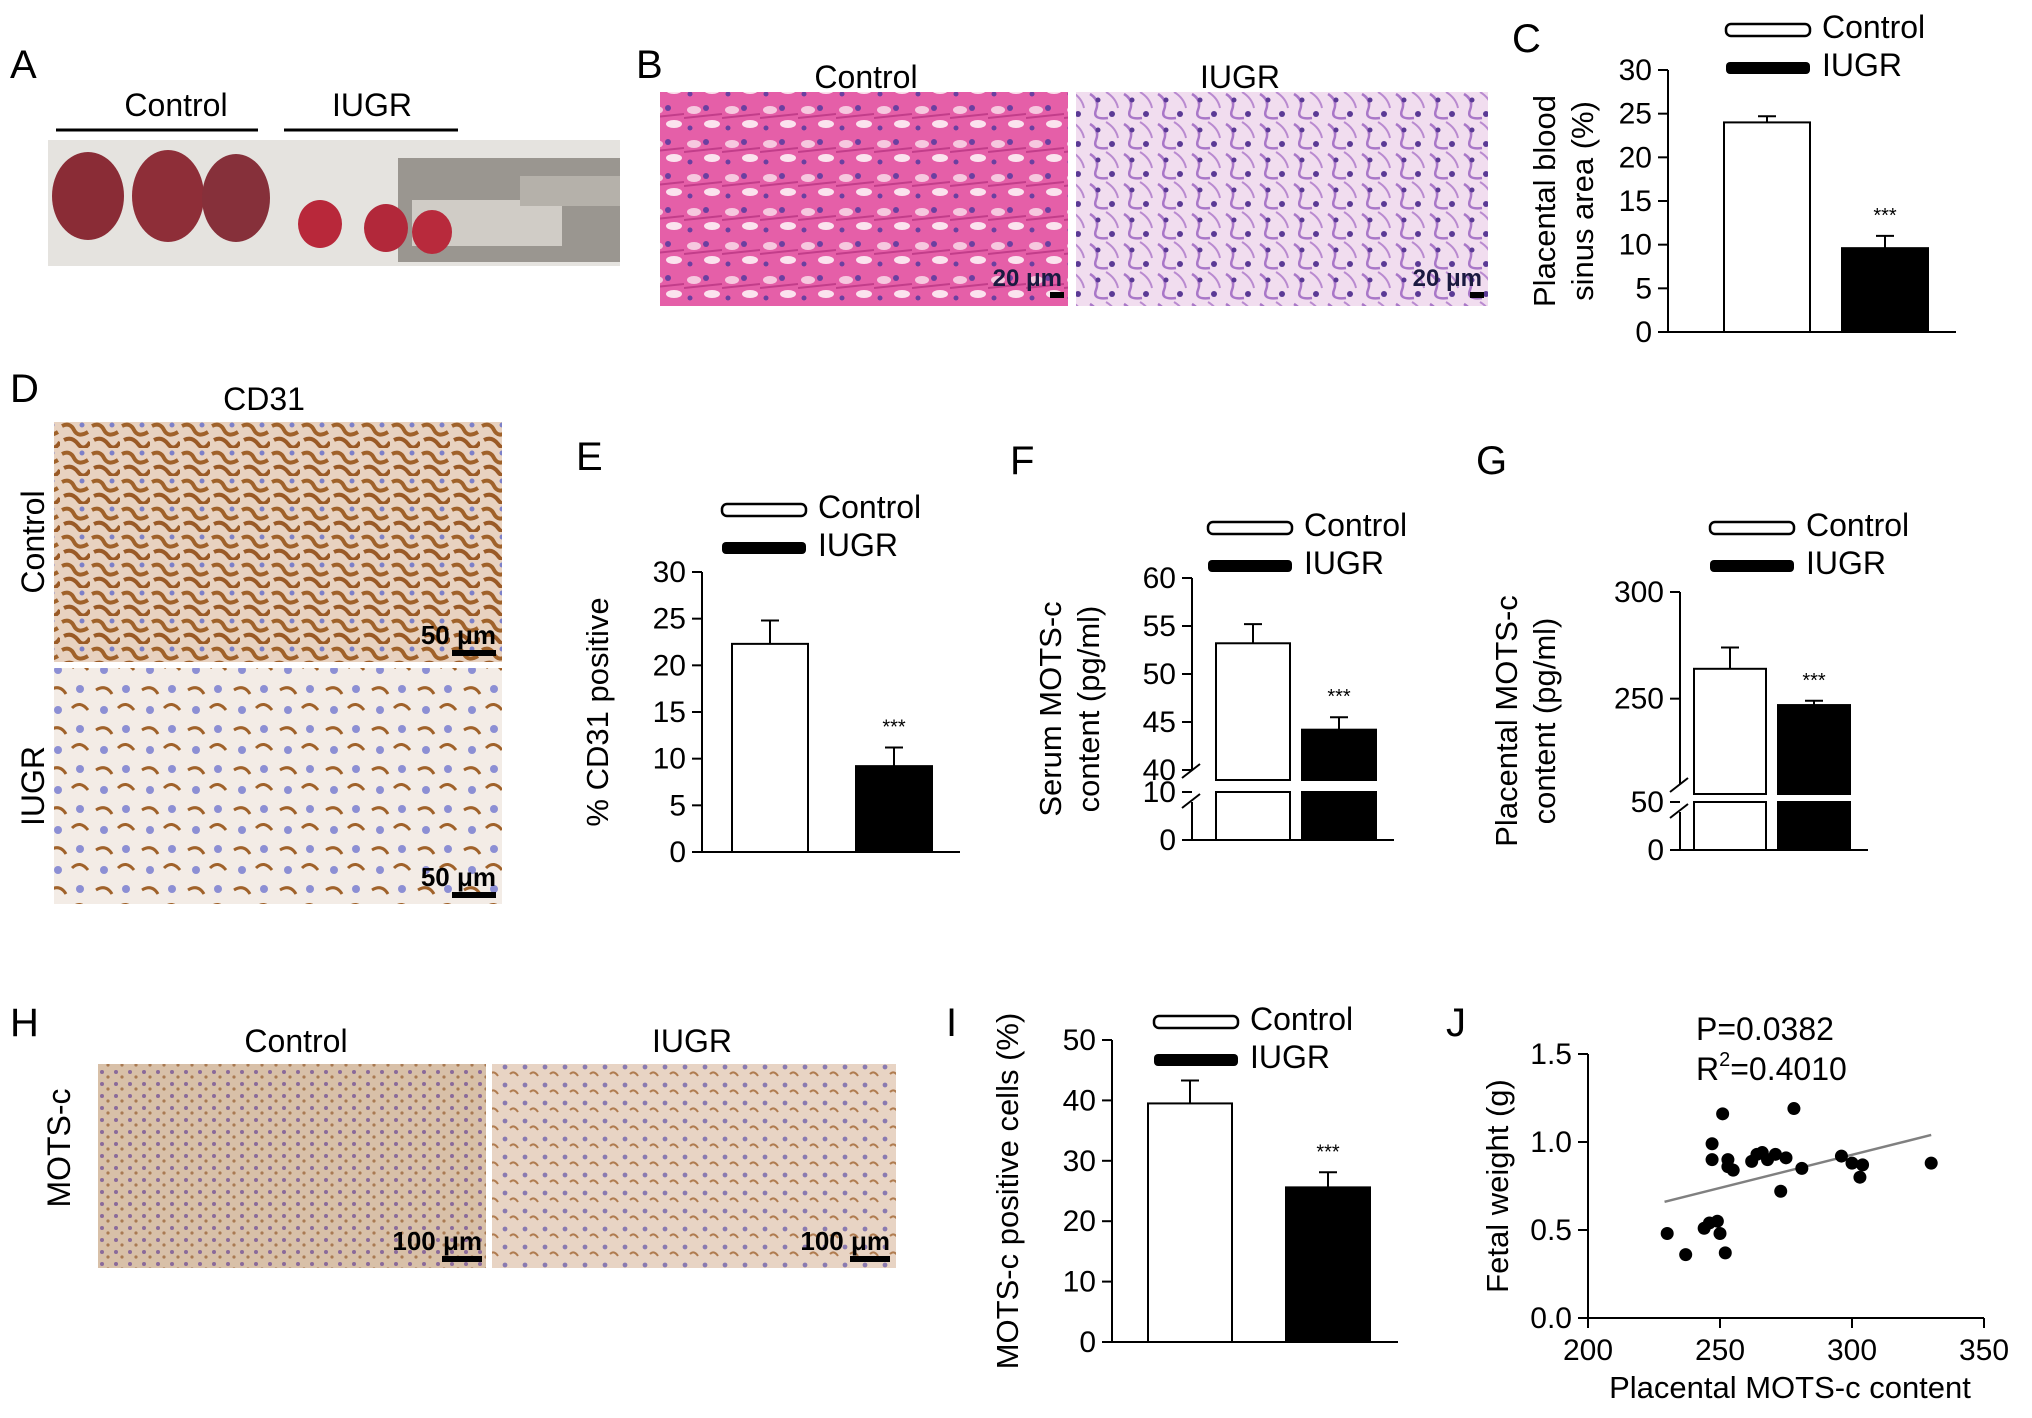  What do you see at coordinates (1790, 1387) in the screenshot?
I see `x-axis-label: Placental MOTS-c content` at bounding box center [1790, 1387].